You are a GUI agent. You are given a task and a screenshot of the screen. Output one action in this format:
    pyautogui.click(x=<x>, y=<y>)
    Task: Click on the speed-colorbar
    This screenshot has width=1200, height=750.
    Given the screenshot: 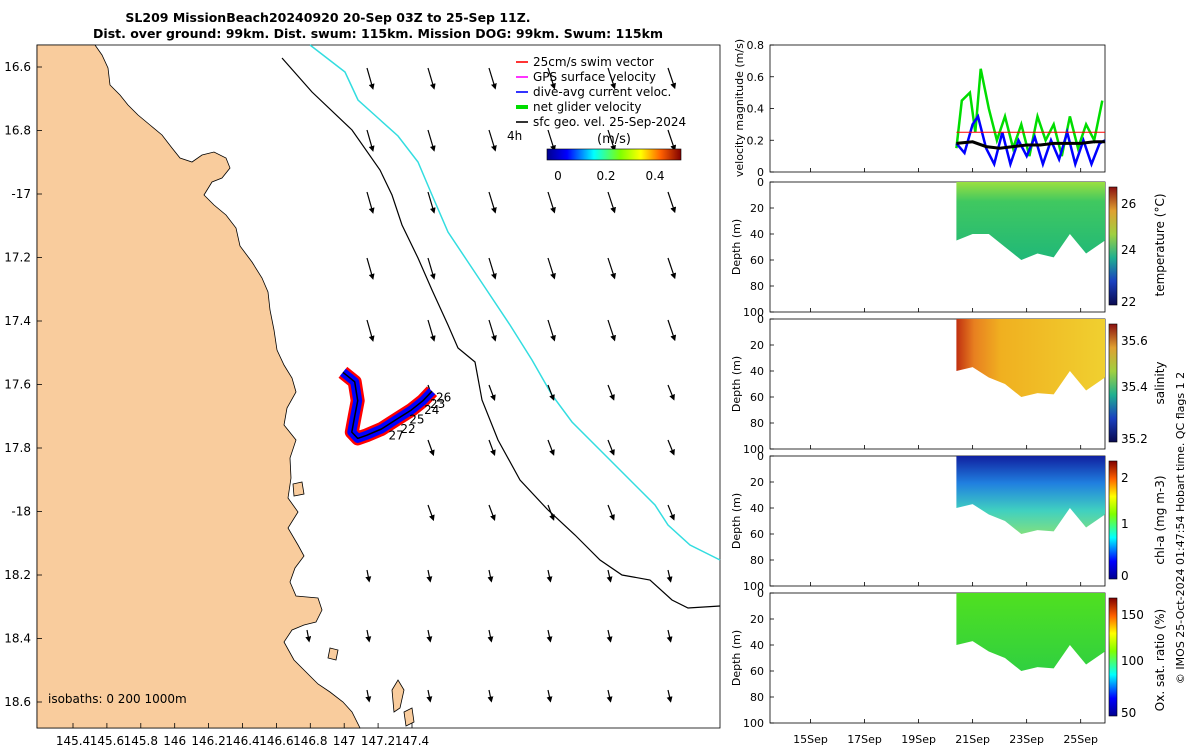 What is the action you would take?
    pyautogui.click(x=614, y=154)
    